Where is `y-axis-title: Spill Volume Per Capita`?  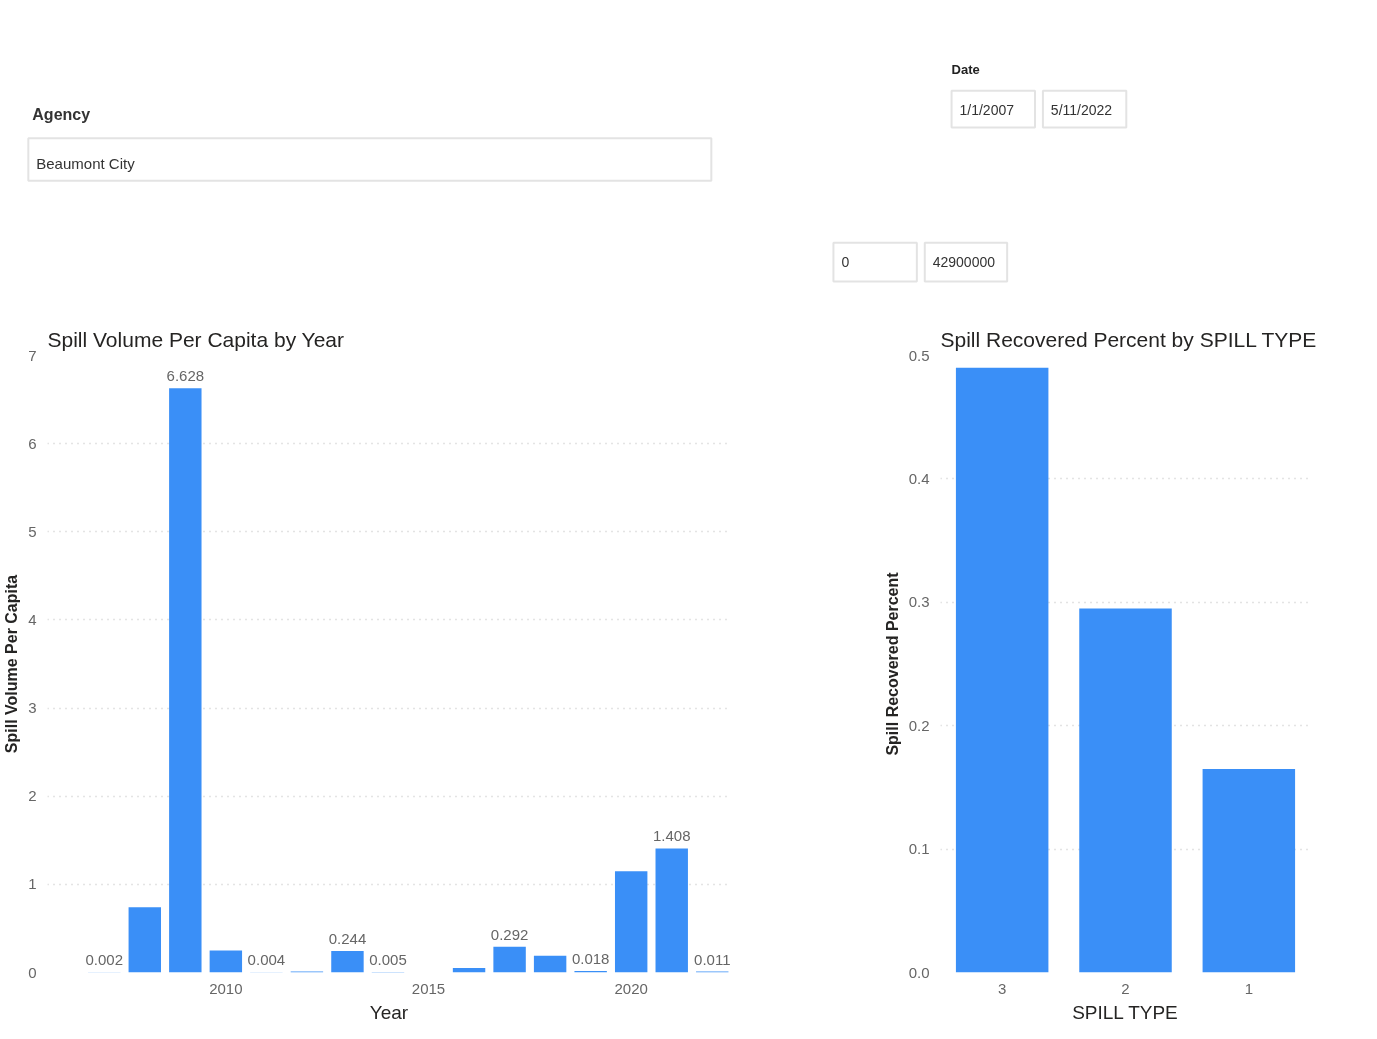
y-axis-title: Spill Volume Per Capita is located at coordinates (12, 664).